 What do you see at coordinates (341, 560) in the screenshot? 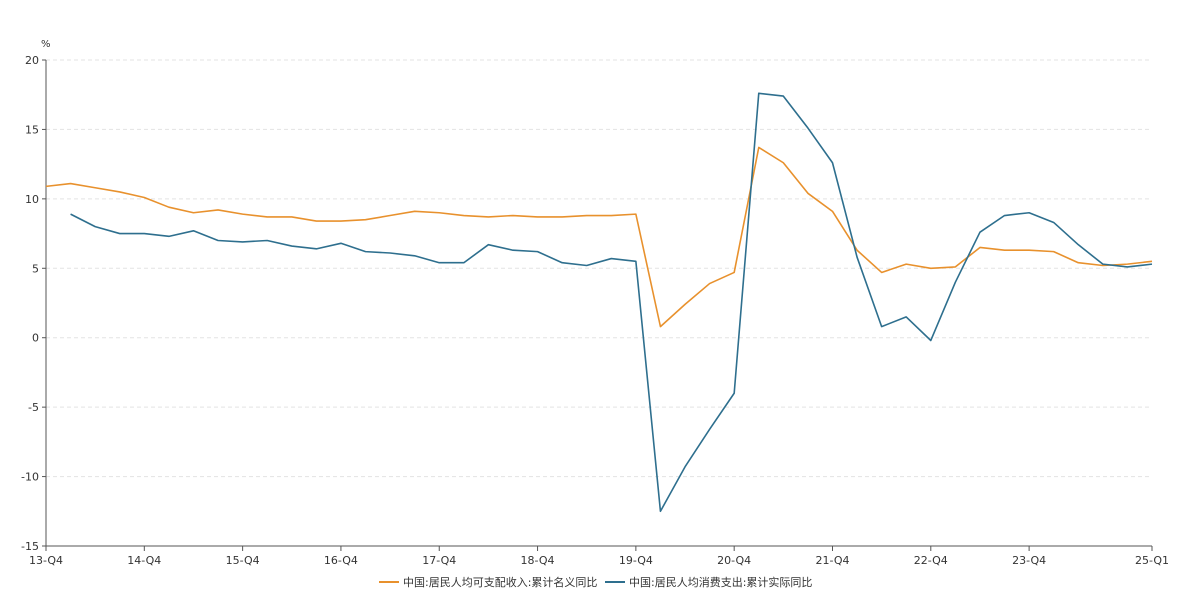
I see `x-tick-label: 16-Q4` at bounding box center [341, 560].